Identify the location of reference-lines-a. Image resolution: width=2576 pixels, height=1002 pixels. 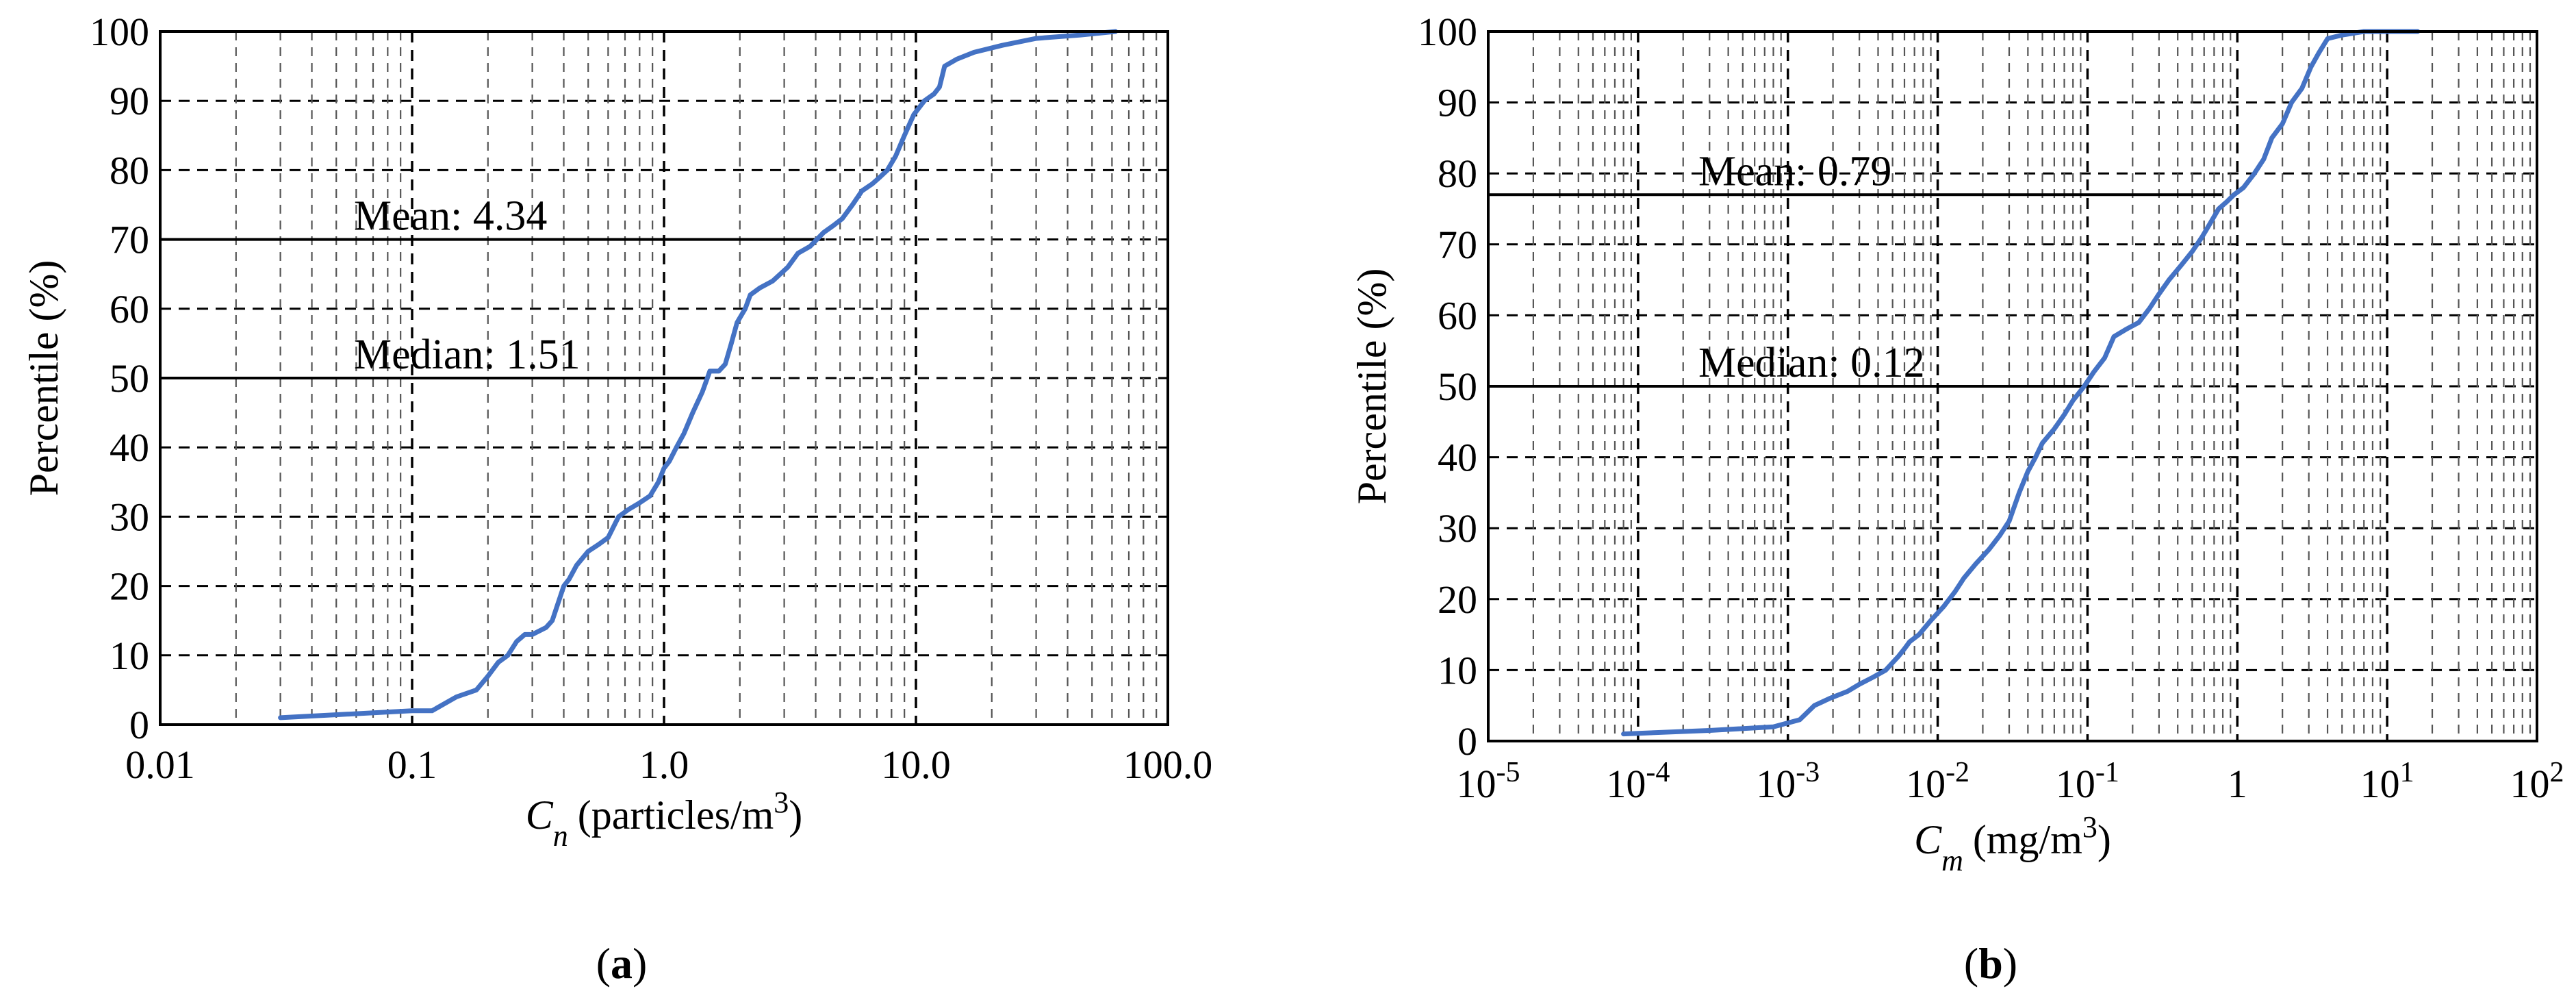
(492, 309).